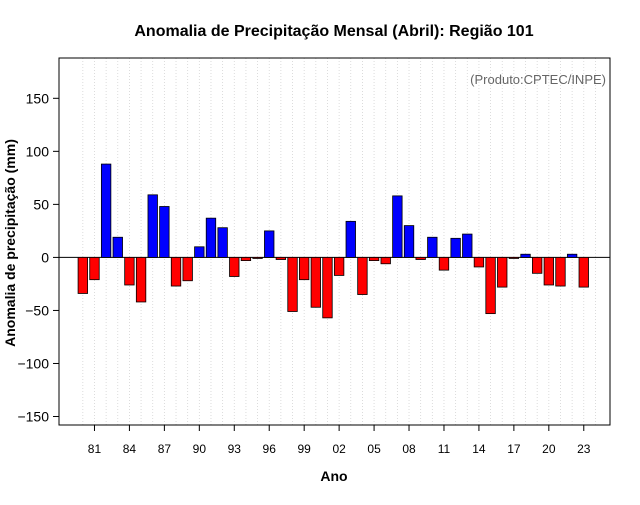 Image resolution: width=640 pixels, height=505 pixels. What do you see at coordinates (200, 449) in the screenshot?
I see `x-tick-label: 90` at bounding box center [200, 449].